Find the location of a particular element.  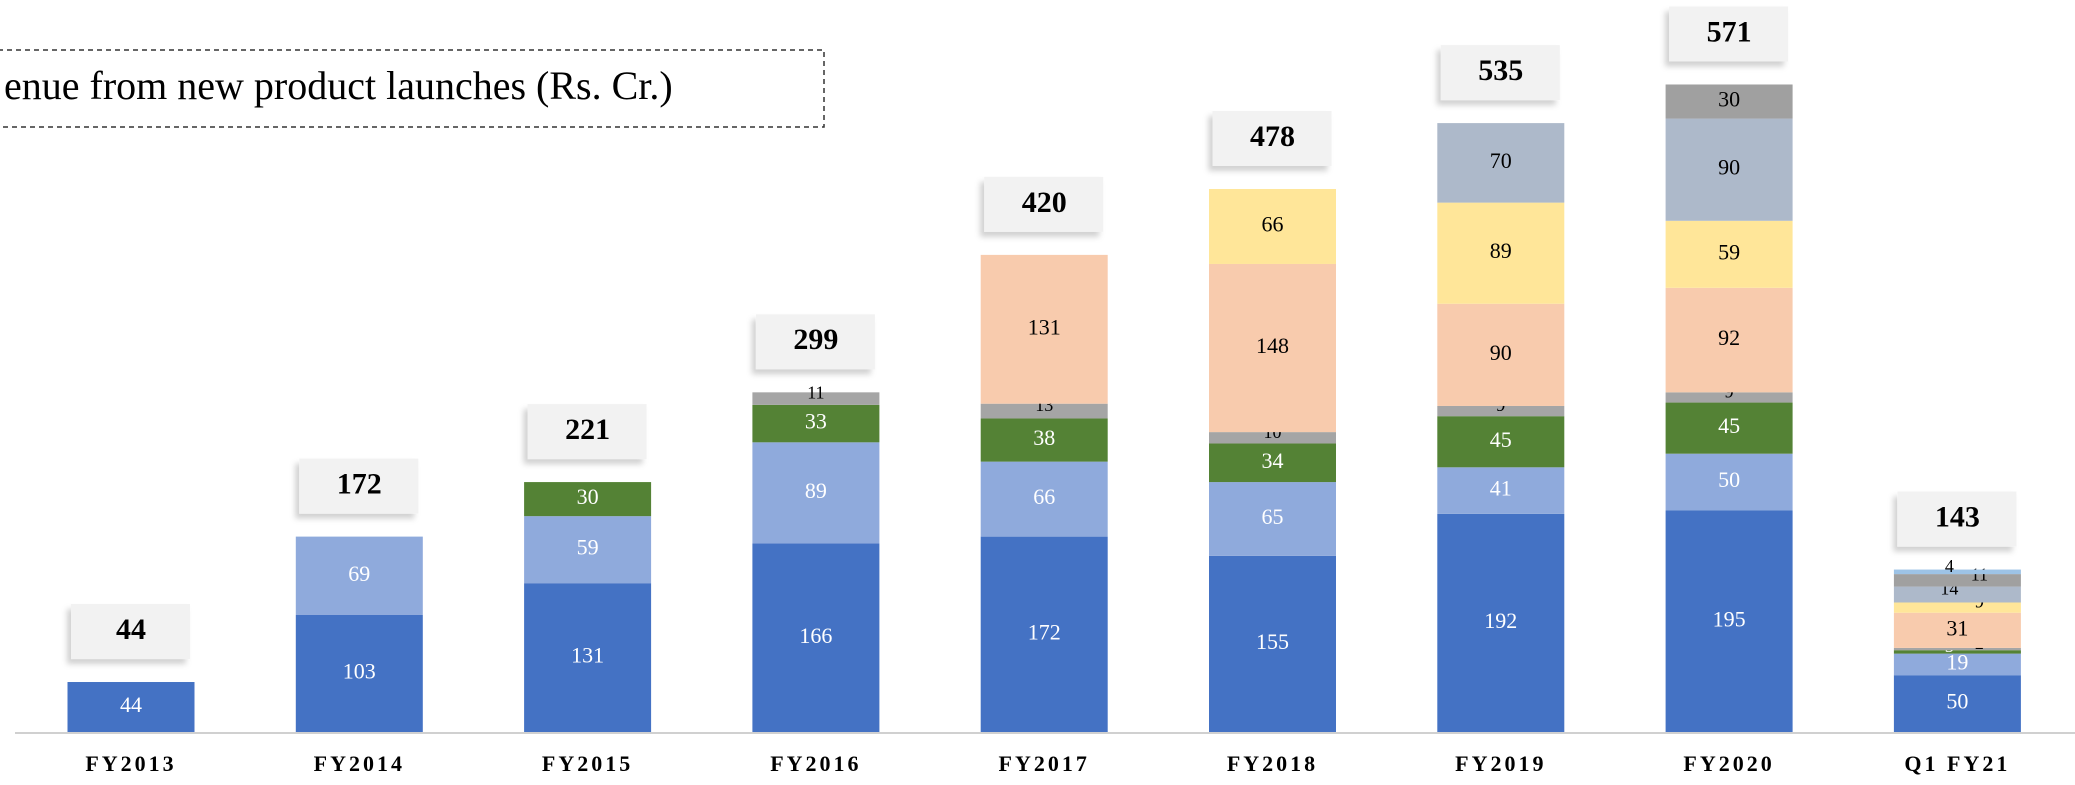

value-label: 11 is located at coordinates (1979, 574).